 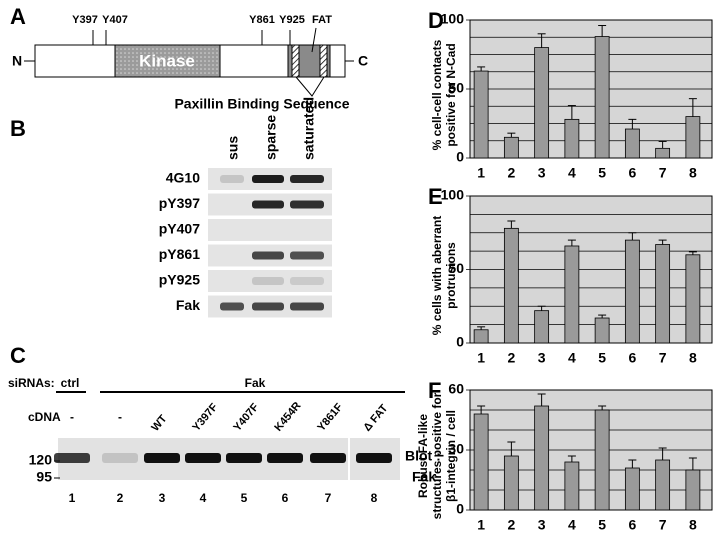 What do you see at coordinates (70, 383) in the screenshot?
I see `sirna-group: ctrl` at bounding box center [70, 383].